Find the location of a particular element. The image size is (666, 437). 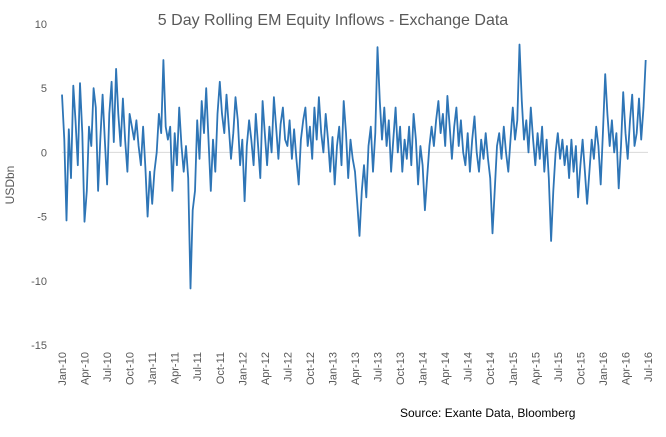

x-tick-label: Oct-14 is located at coordinates (491, 368).